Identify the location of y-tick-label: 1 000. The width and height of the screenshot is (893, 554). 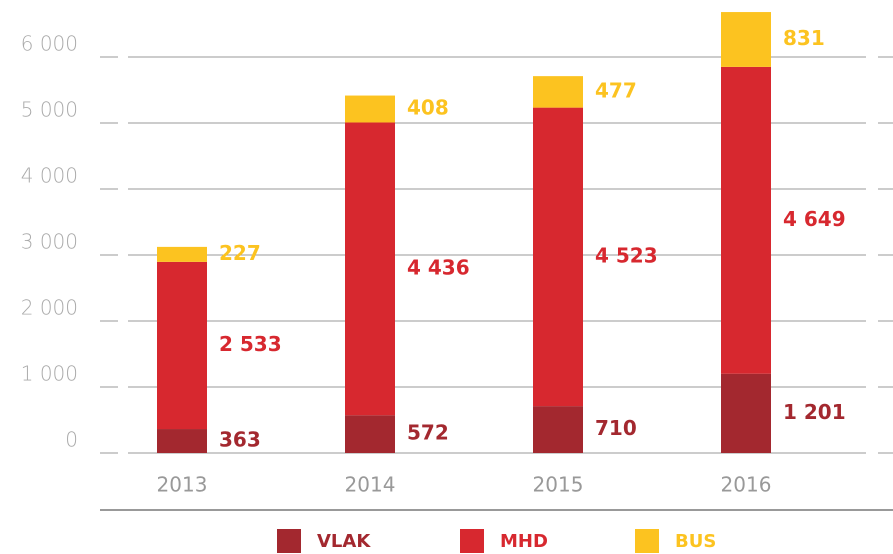
(49, 374).